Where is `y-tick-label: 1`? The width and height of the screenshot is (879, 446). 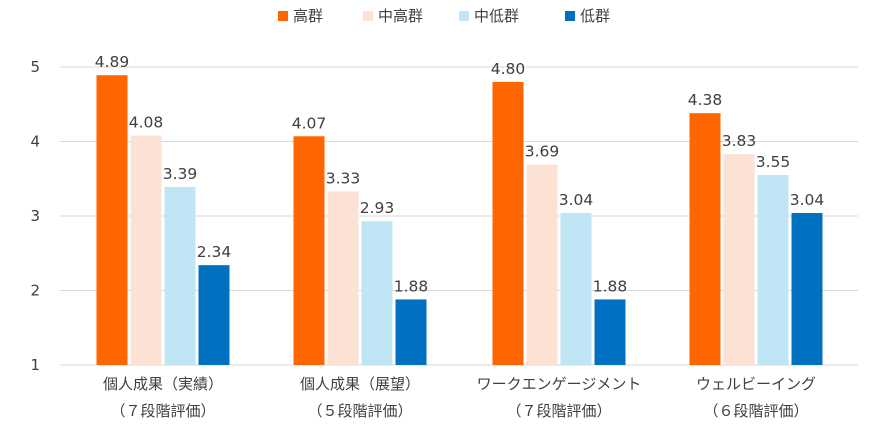
y-tick-label: 1 is located at coordinates (35, 365).